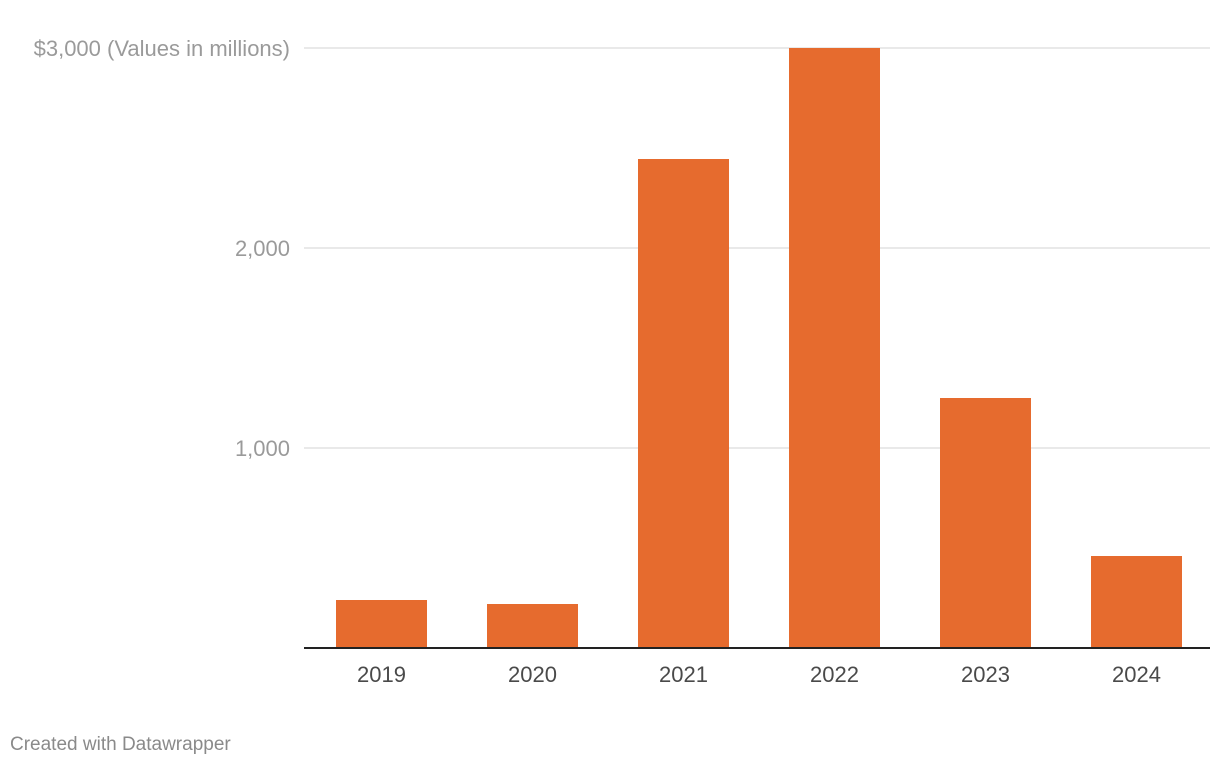 This screenshot has width=1220, height=770. I want to click on x-category-label: 2020, so click(532, 674).